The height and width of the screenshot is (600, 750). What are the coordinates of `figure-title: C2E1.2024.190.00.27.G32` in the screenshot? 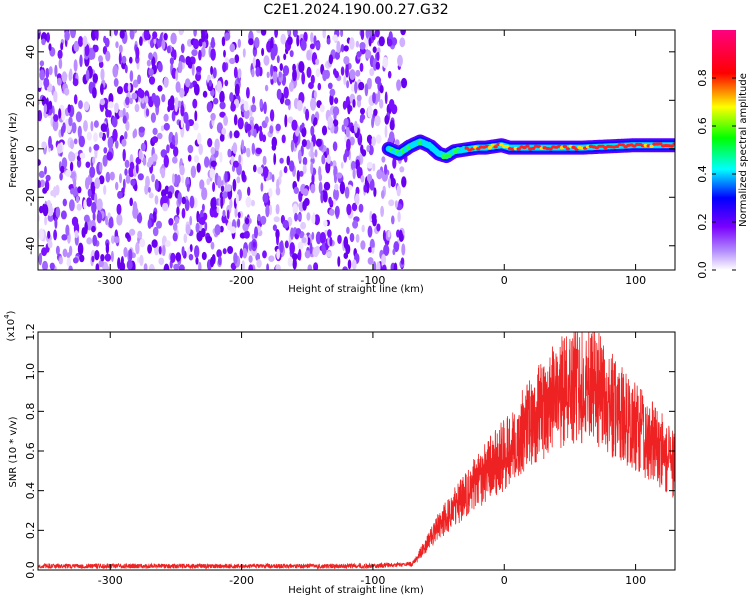 It's located at (355, 10).